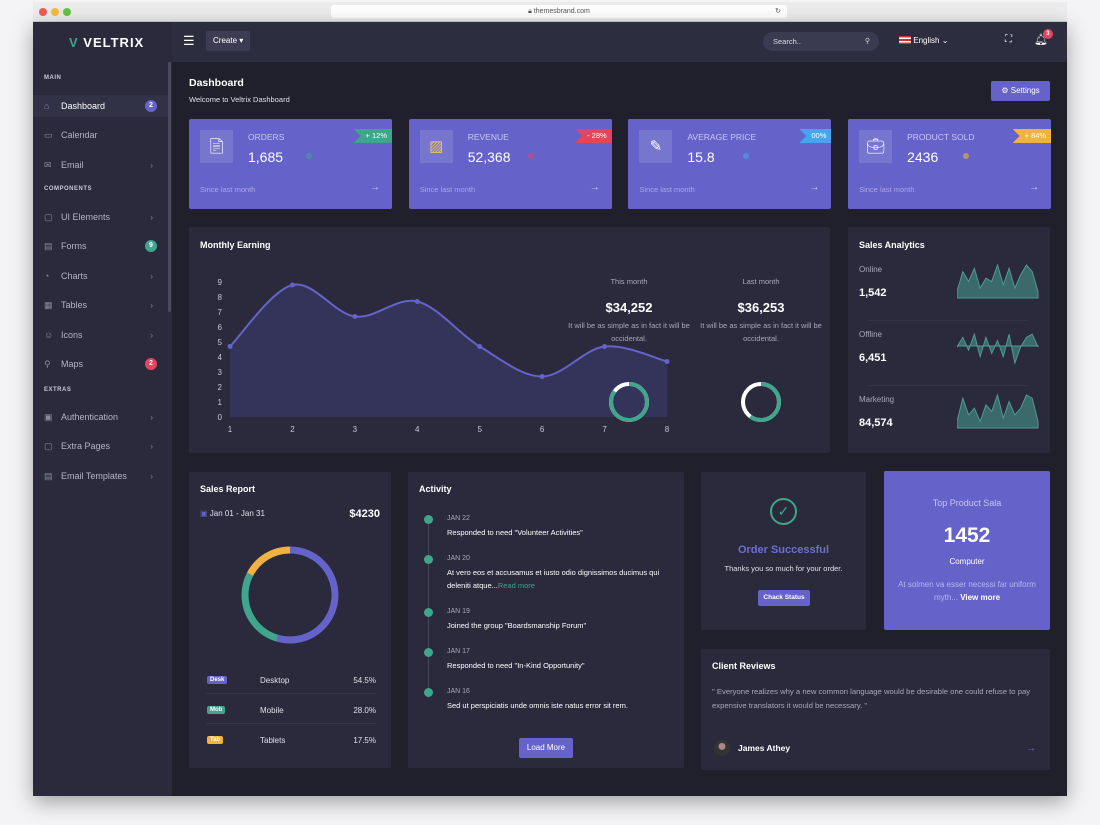 The height and width of the screenshot is (825, 1100). What do you see at coordinates (43, 12) in the screenshot?
I see `close-window-button` at bounding box center [43, 12].